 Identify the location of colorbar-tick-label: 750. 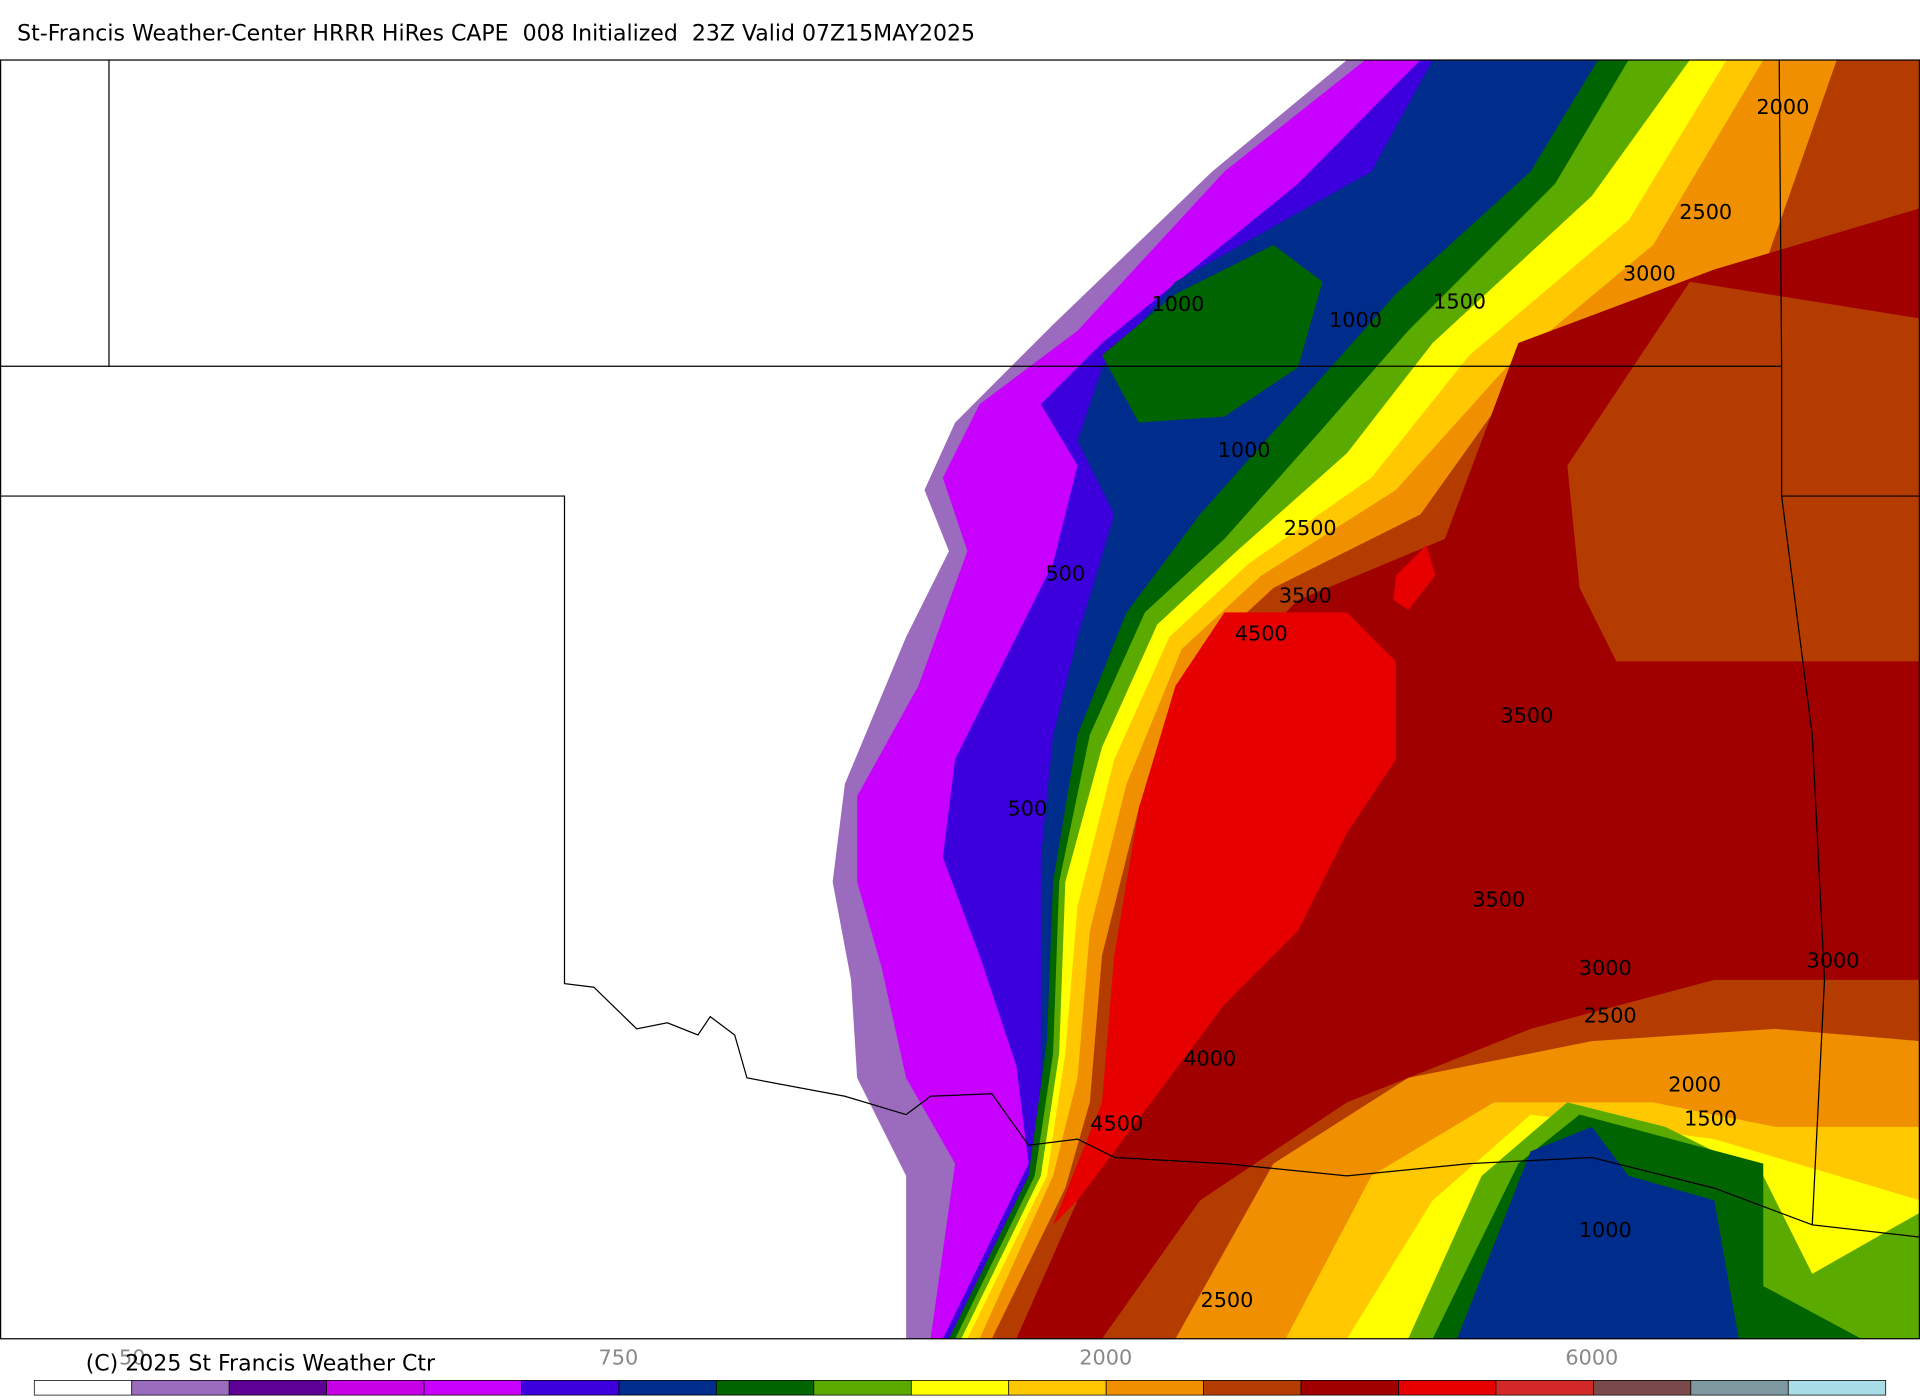
(619, 1357).